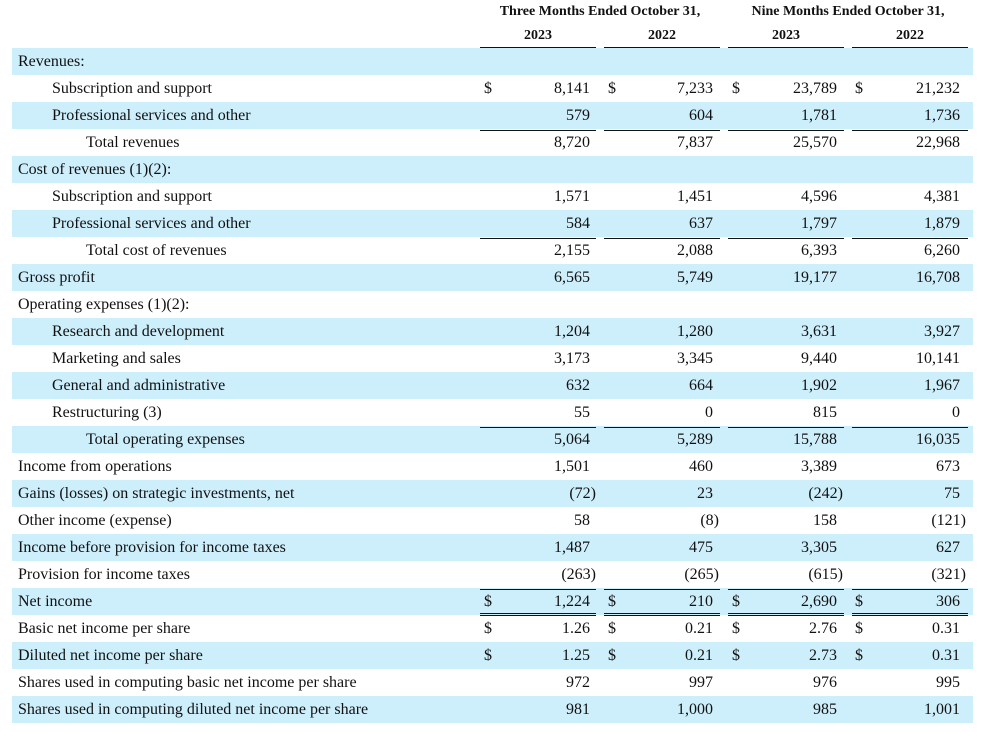 The height and width of the screenshot is (732, 993). I want to click on cell-value: 1,001, so click(942, 709).